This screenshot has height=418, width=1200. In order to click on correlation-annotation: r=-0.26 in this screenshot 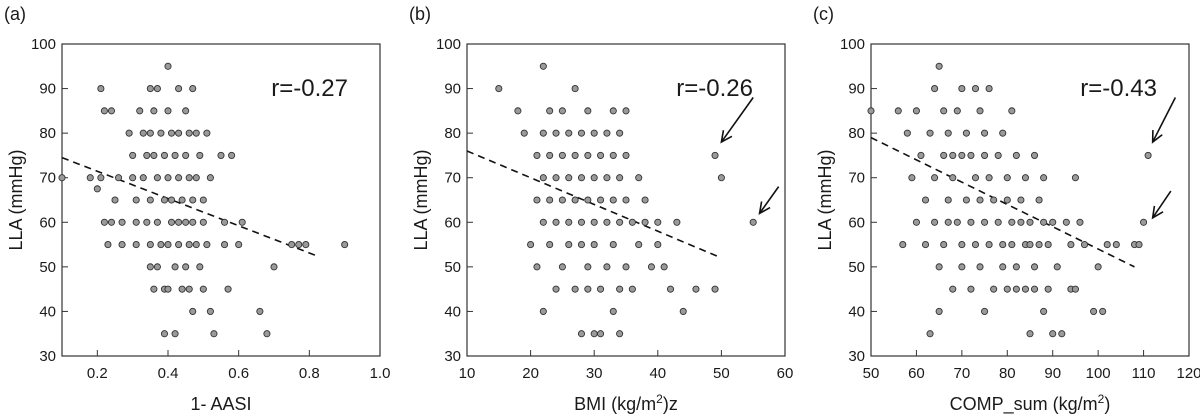, I will do `click(714, 88)`.